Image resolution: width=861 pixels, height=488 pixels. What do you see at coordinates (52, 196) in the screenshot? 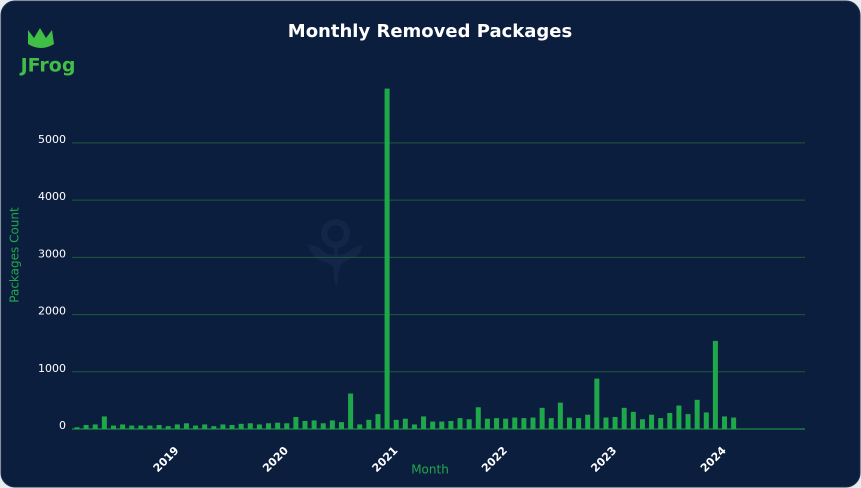
I see `y-tick-label: 4000` at bounding box center [52, 196].